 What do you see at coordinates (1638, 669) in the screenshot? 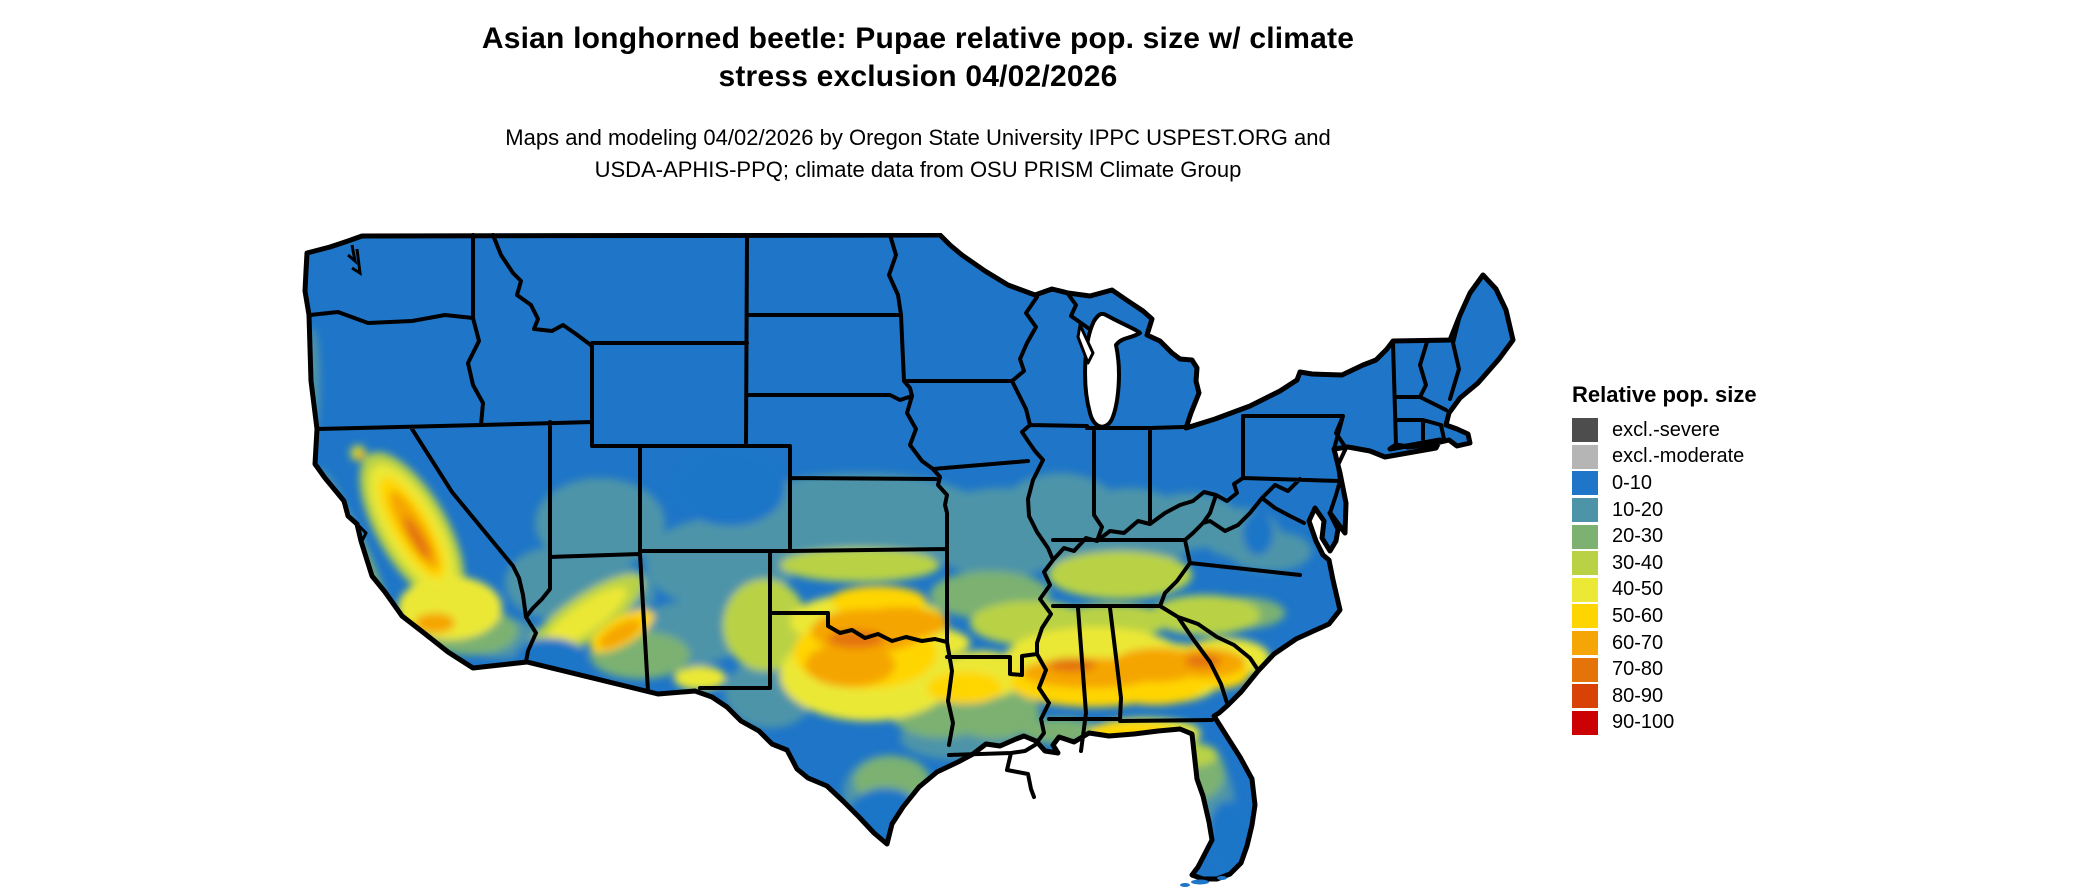
I see `legend-label-70-80: 70-80` at bounding box center [1638, 669].